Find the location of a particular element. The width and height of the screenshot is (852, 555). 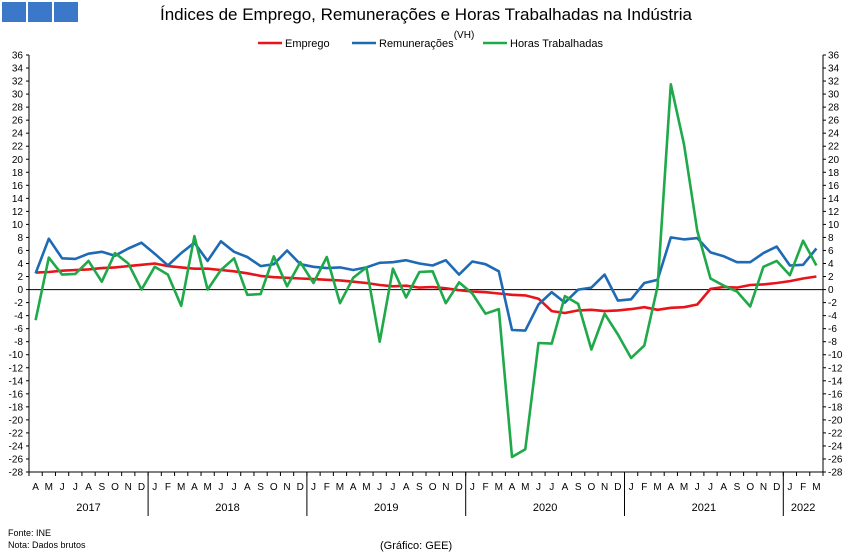

year-label: 2022 is located at coordinates (803, 508).